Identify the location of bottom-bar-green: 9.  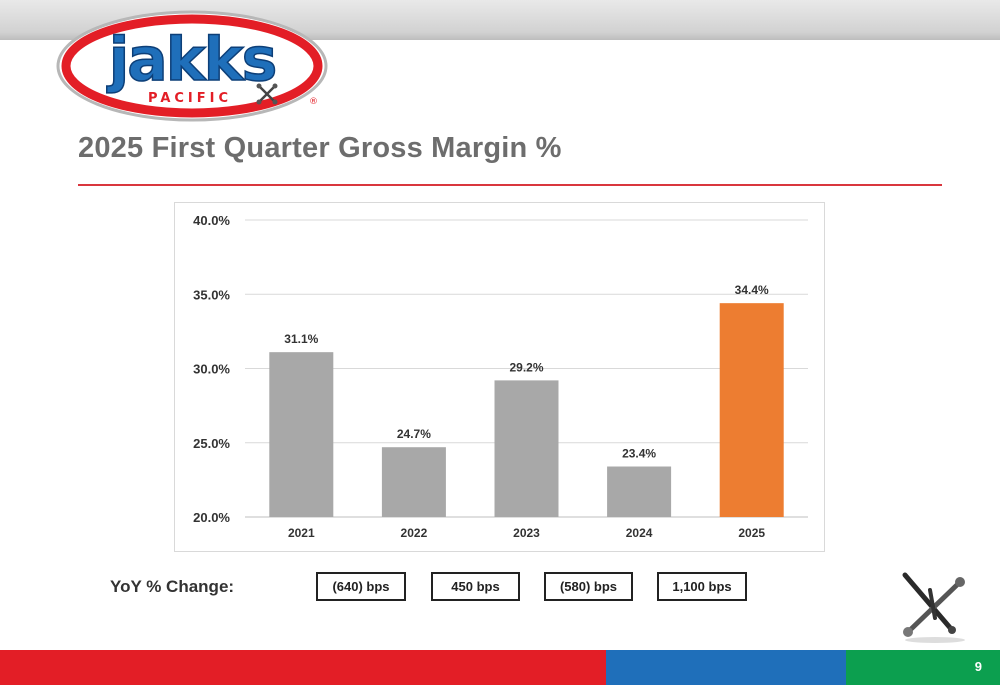
(923, 667).